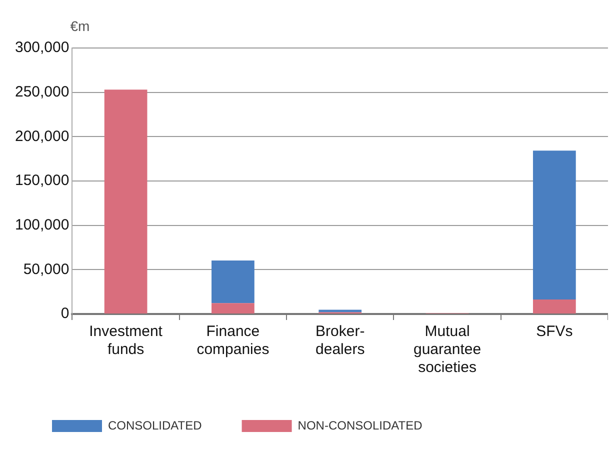  I want to click on x-tick-label: SFVs, so click(554, 331).